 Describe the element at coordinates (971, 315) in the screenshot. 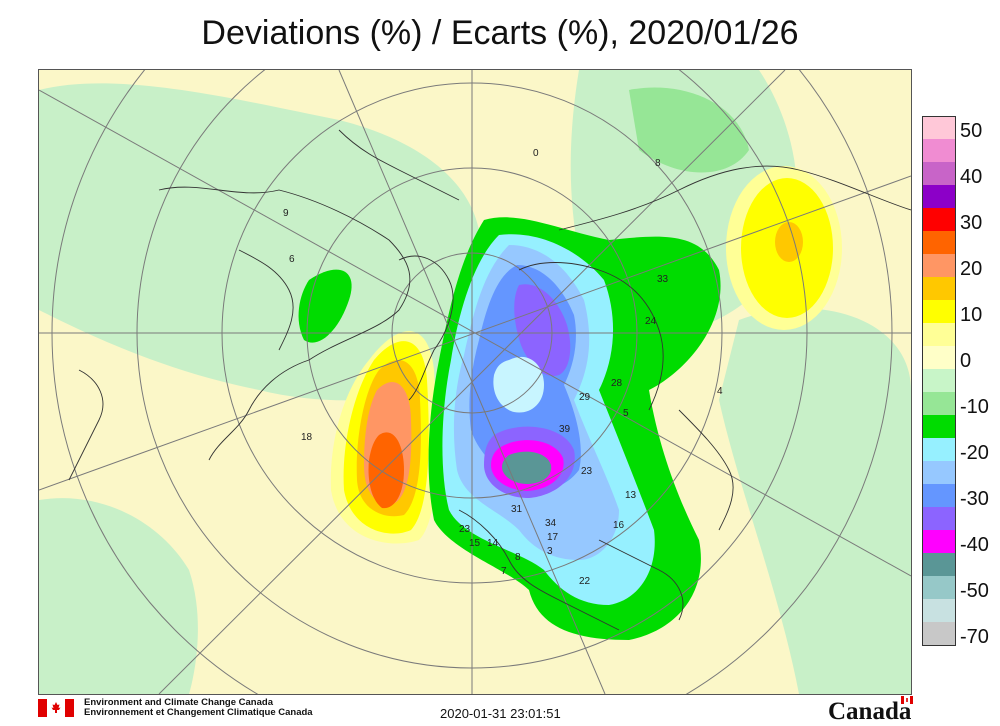

I see `legend-label: 10` at that location.